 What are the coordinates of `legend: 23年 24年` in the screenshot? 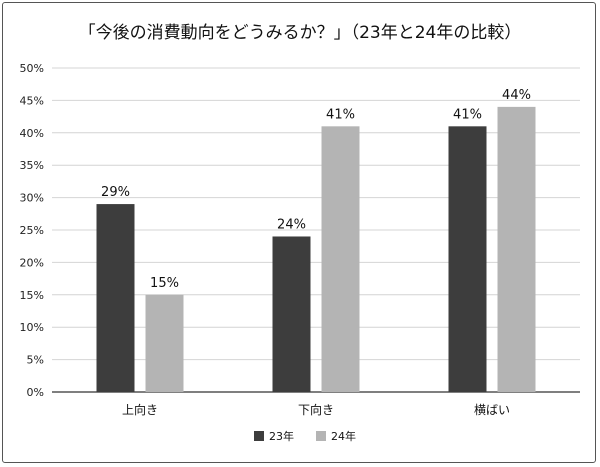 It's located at (305, 436).